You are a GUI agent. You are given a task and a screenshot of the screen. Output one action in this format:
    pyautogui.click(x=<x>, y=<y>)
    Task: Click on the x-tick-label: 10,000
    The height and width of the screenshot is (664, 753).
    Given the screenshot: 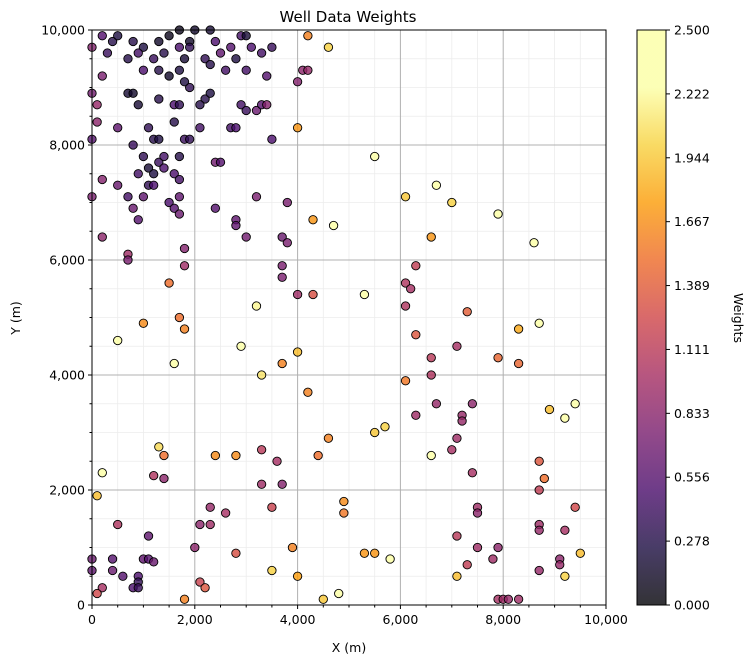 What is the action you would take?
    pyautogui.click(x=606, y=619)
    